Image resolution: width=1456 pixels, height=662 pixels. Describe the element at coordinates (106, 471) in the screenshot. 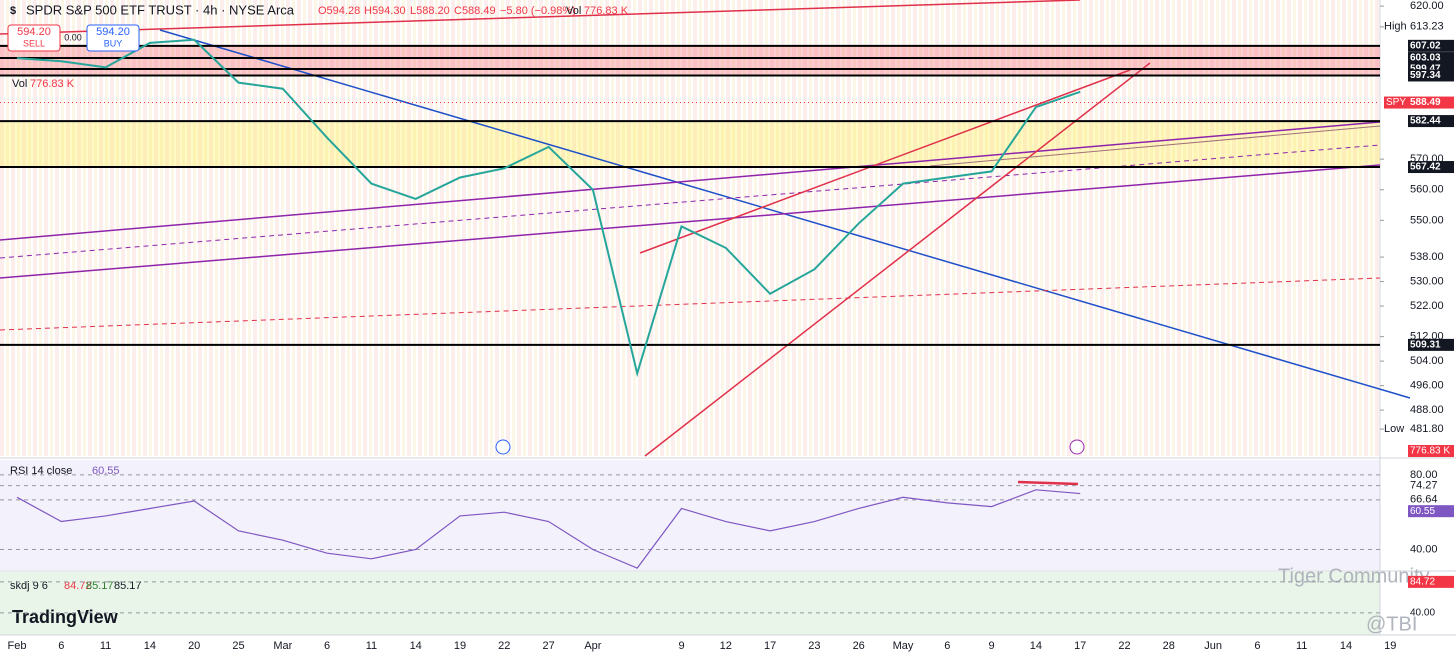

I see `rsi-value: 60.55` at that location.